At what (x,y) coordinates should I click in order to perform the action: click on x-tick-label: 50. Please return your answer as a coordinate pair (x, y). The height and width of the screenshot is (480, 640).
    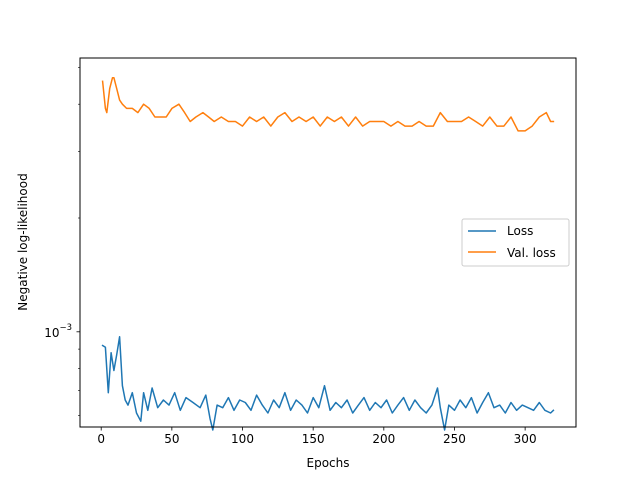
    Looking at the image, I should click on (171, 439).